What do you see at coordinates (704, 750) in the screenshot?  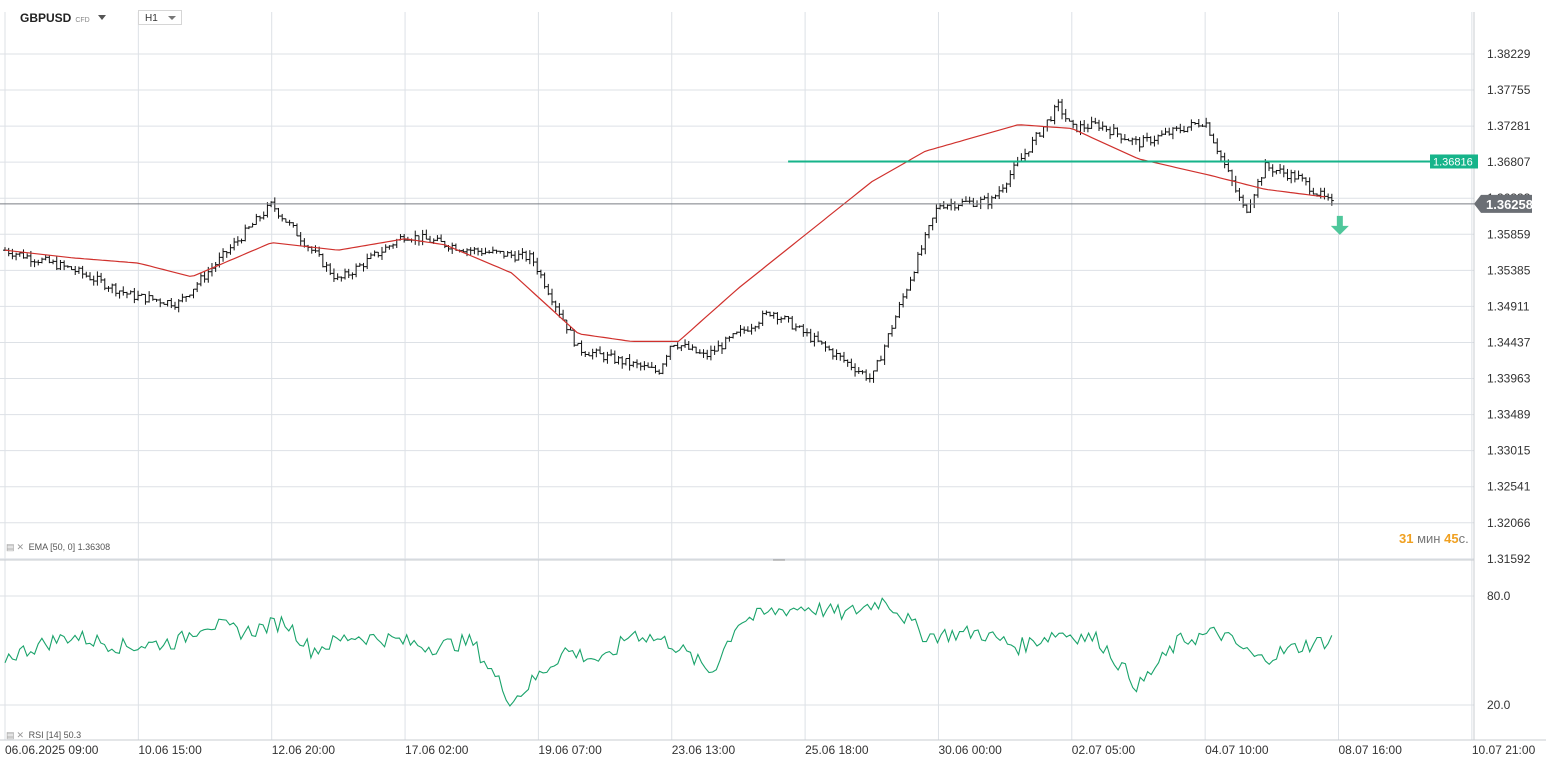 I see `time-tick-label: 23.06 13:00` at bounding box center [704, 750].